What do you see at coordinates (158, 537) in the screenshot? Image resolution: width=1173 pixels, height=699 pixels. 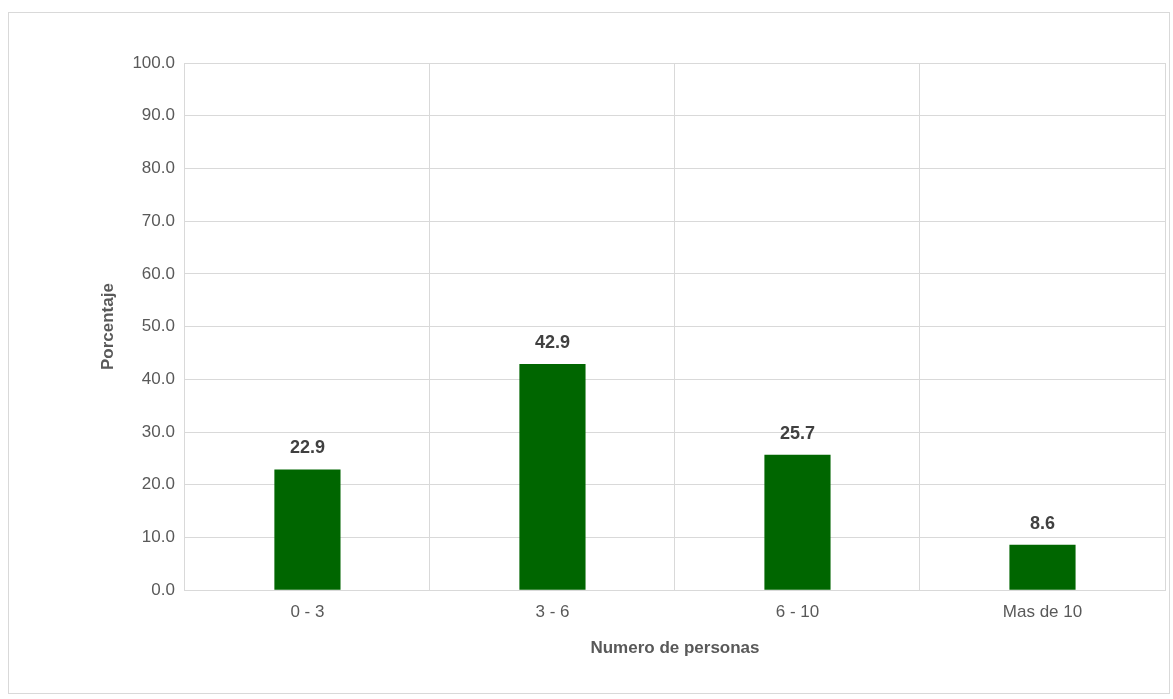 I see `y-tick-label: 10.0` at bounding box center [158, 537].